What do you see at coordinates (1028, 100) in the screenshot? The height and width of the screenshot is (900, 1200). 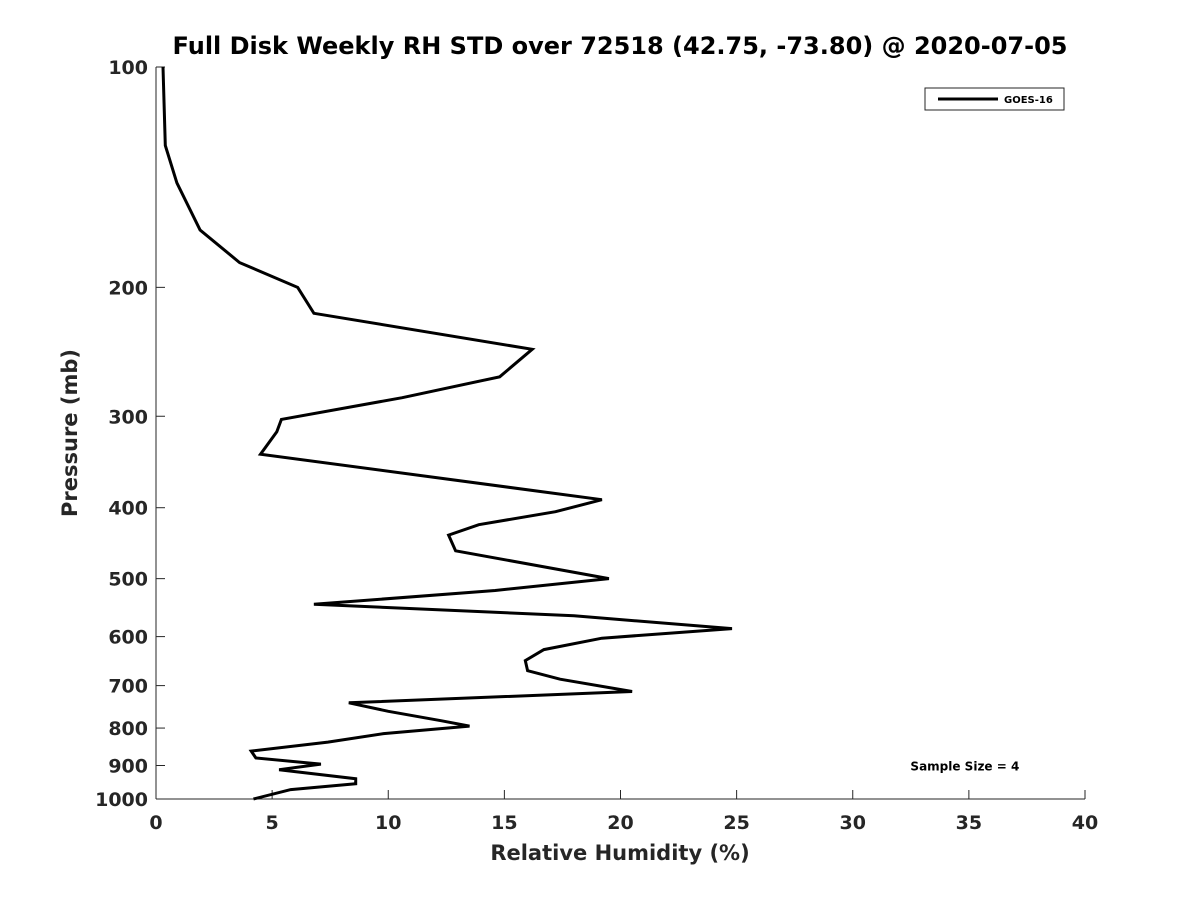 I see `legend-label-goes-16: GOES-16` at bounding box center [1028, 100].